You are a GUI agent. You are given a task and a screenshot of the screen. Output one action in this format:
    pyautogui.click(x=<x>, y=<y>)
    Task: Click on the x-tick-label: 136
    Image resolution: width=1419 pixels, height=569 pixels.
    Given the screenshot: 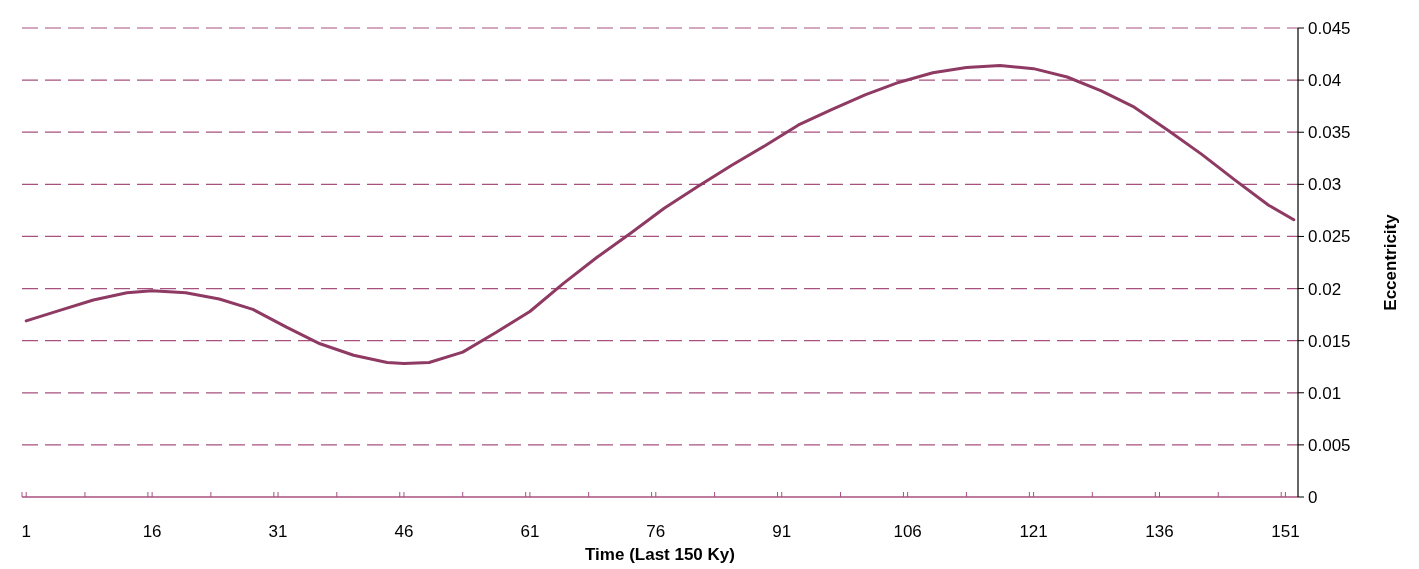 What is the action you would take?
    pyautogui.click(x=1159, y=531)
    